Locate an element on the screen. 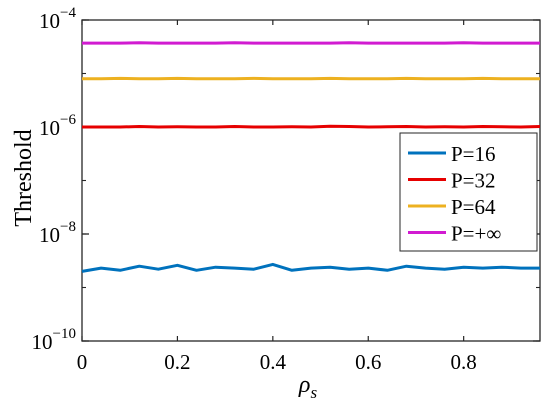 The width and height of the screenshot is (550, 408). legend: P=16 P=32P=64 P=+∞ is located at coordinates (468, 192).